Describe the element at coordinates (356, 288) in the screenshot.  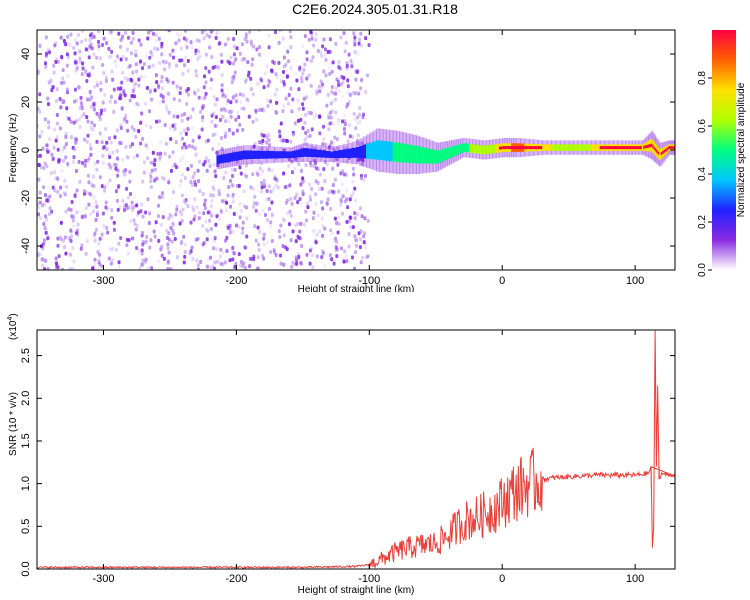
I see `spectrogram-x-axis-label: Height of straight line (km)` at that location.